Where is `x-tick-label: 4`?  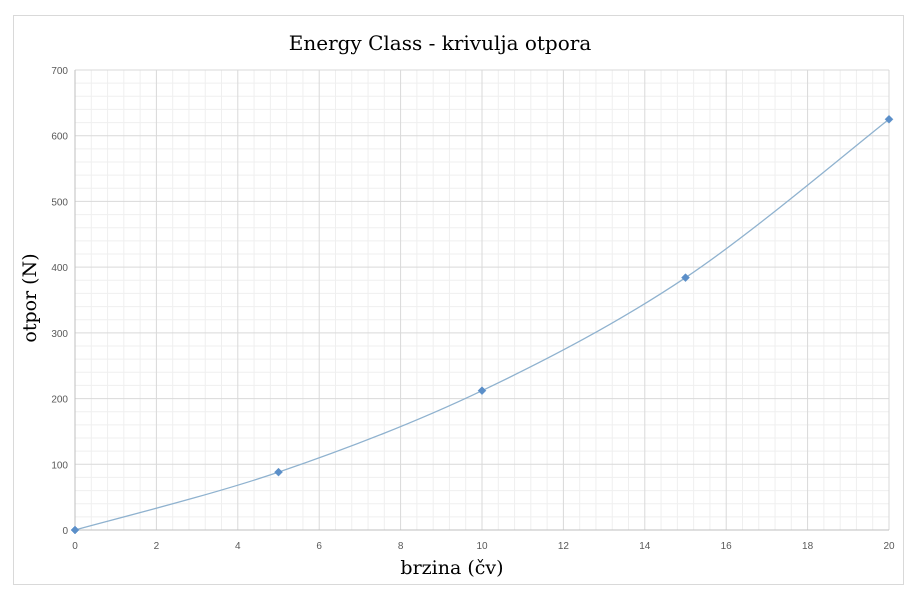 x-tick-label: 4 is located at coordinates (238, 546).